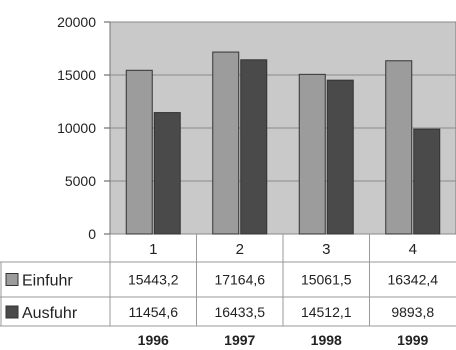 This screenshot has height=350, width=456. Describe the element at coordinates (412, 280) in the screenshot. I see `data-label: 16342,4` at that location.